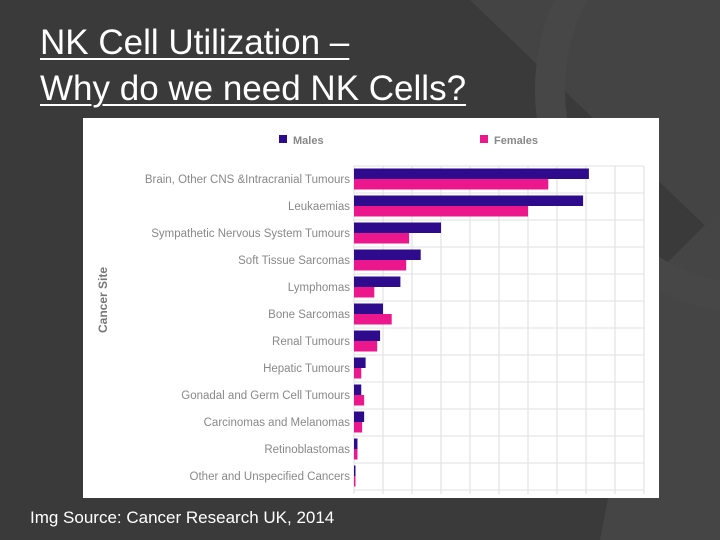  I want to click on category-label: Hepatic Tumours, so click(306, 369).